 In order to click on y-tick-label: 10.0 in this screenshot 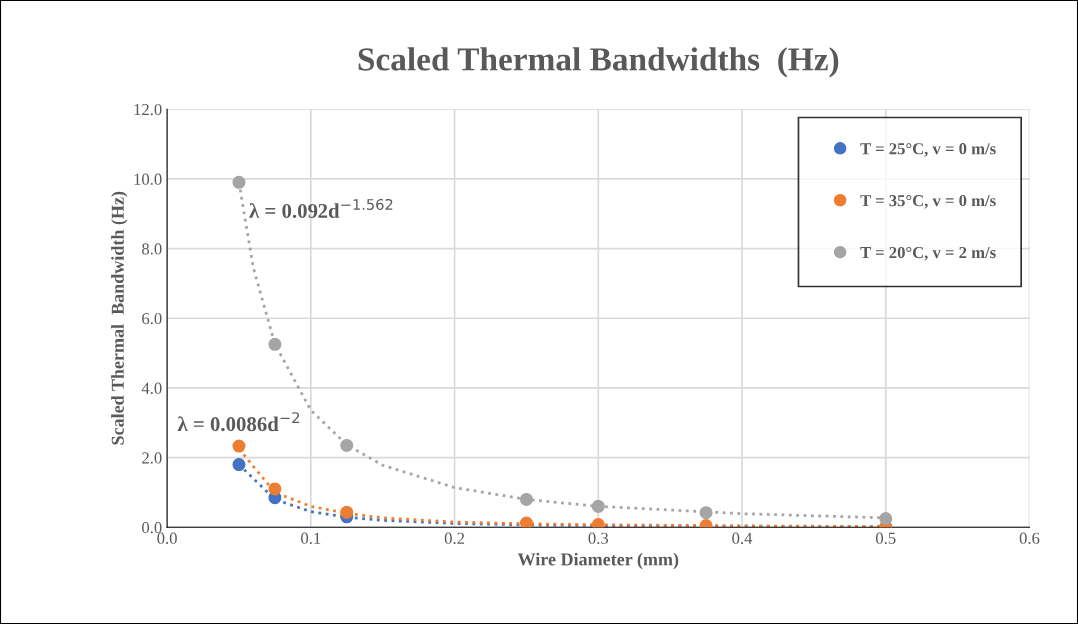, I will do `click(148, 179)`.